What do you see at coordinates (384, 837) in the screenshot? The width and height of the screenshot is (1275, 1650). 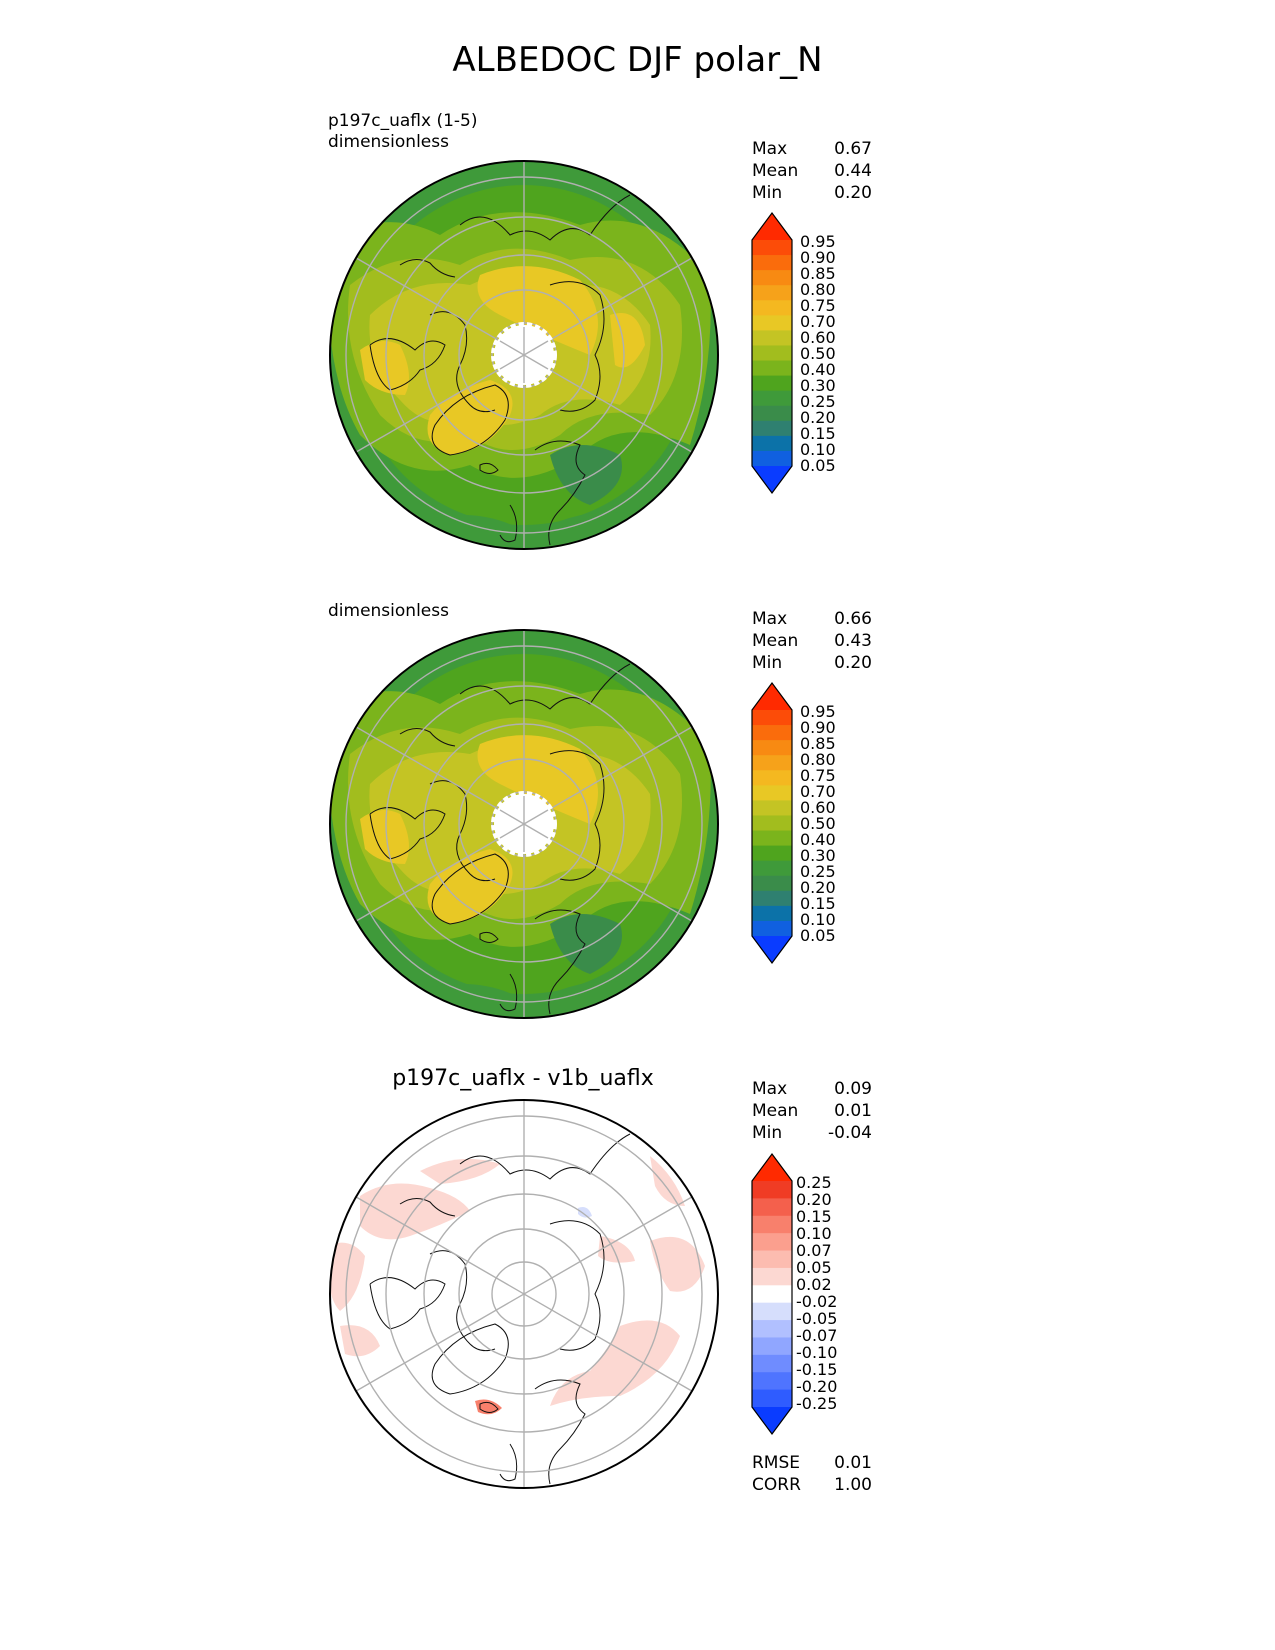 I see `alaska-high` at bounding box center [384, 837].